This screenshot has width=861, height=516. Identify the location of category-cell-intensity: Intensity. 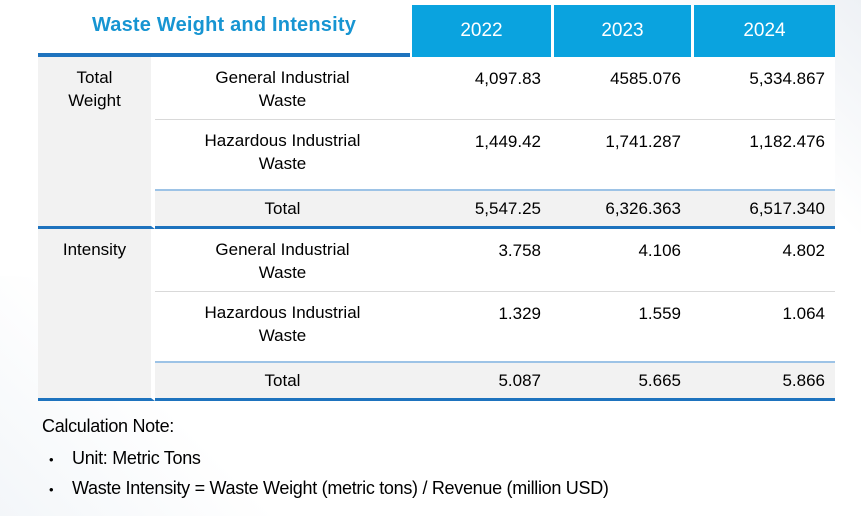
(96, 315).